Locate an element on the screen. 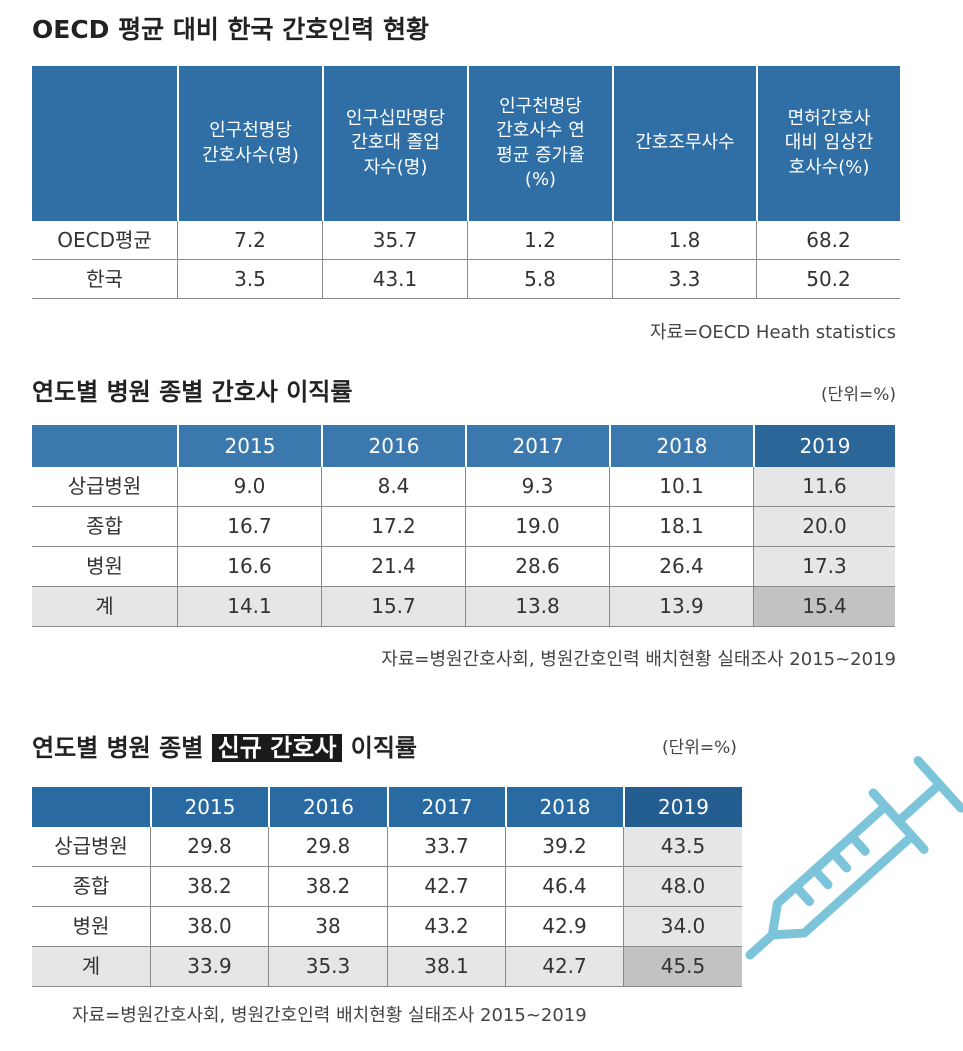  header-cell: 면허간호사 대비 임상간 호사수(%) is located at coordinates (828, 143).